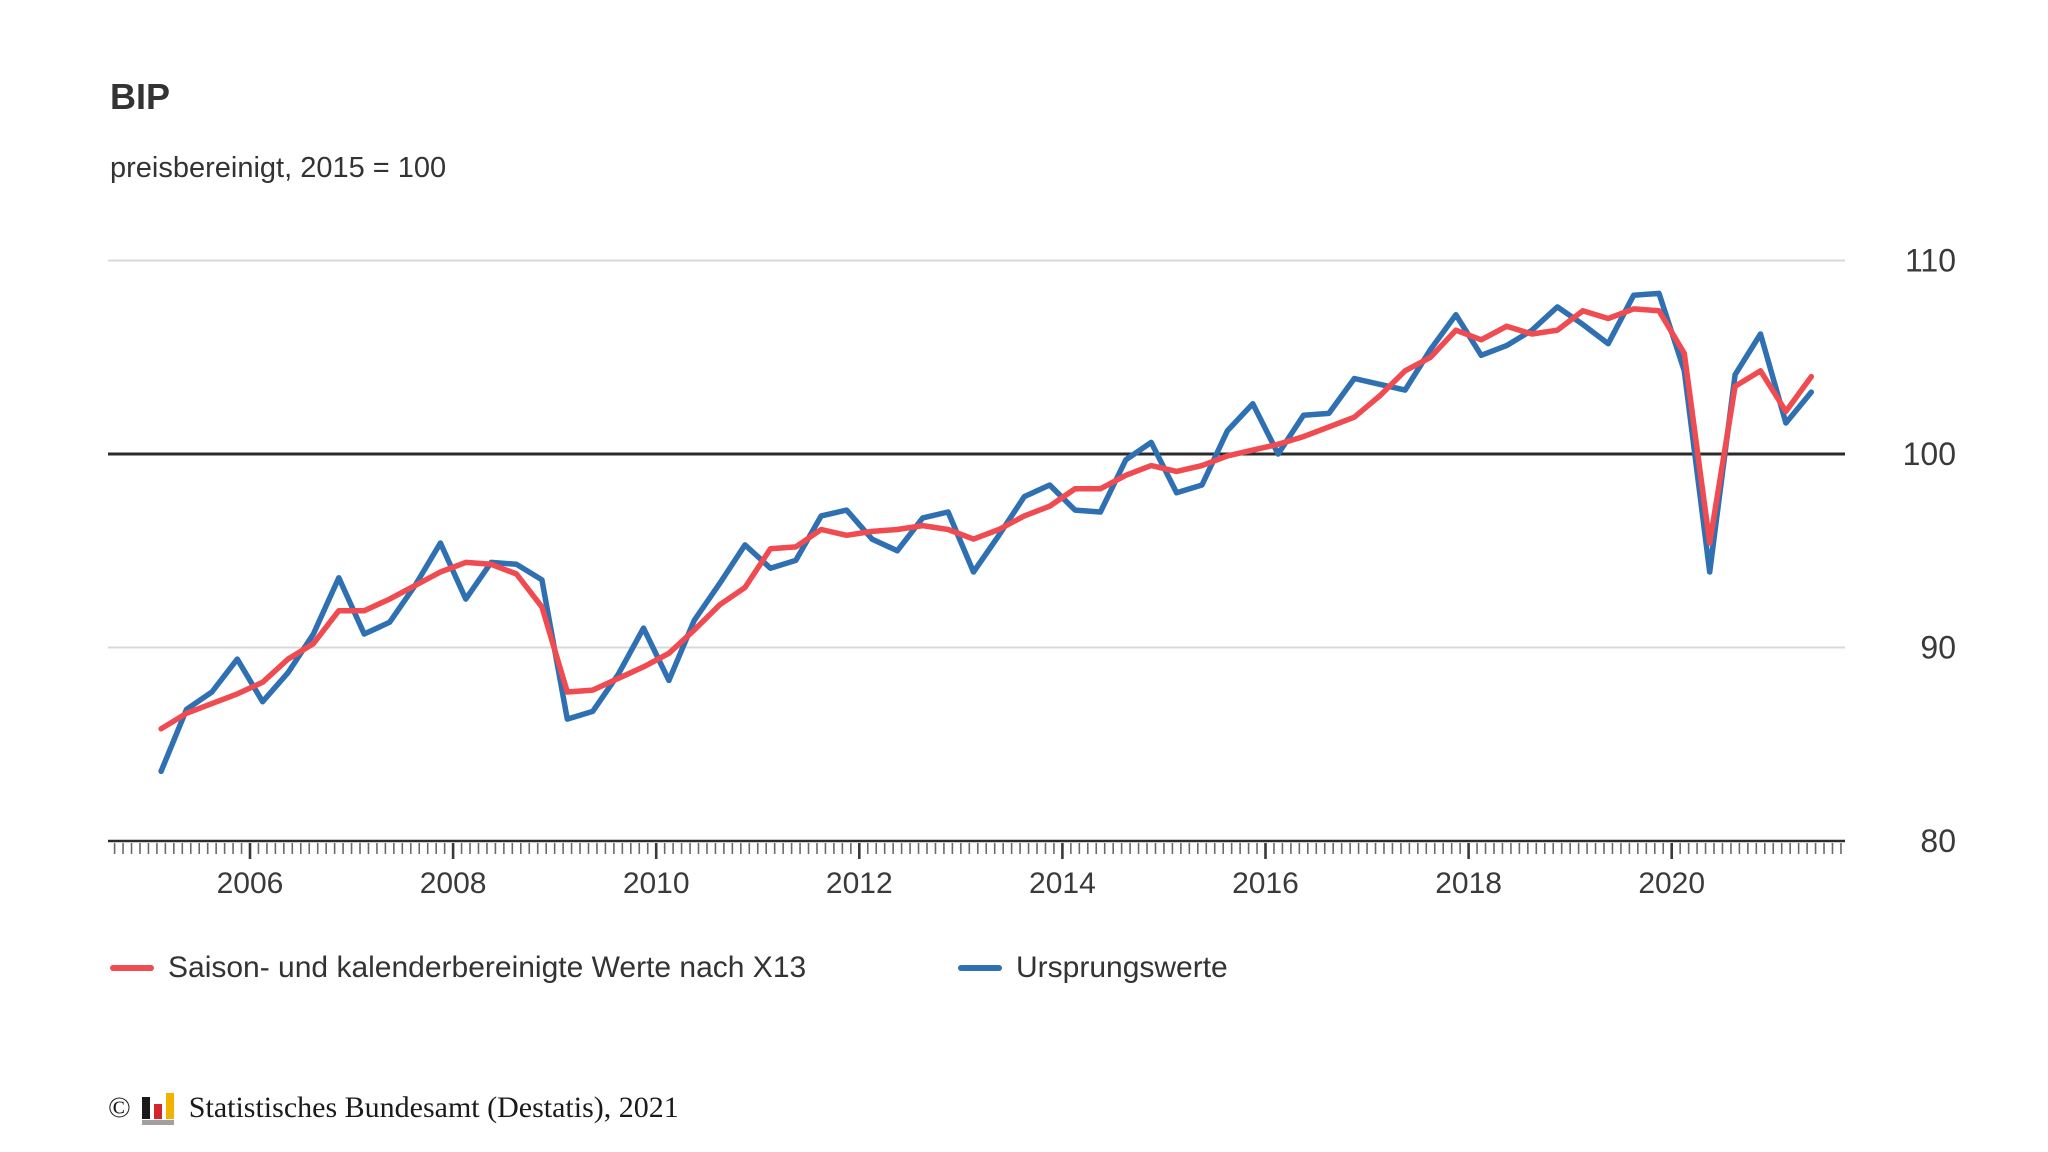 The height and width of the screenshot is (1152, 2048). I want to click on x-axis-label-2016: 2016, so click(1265, 883).